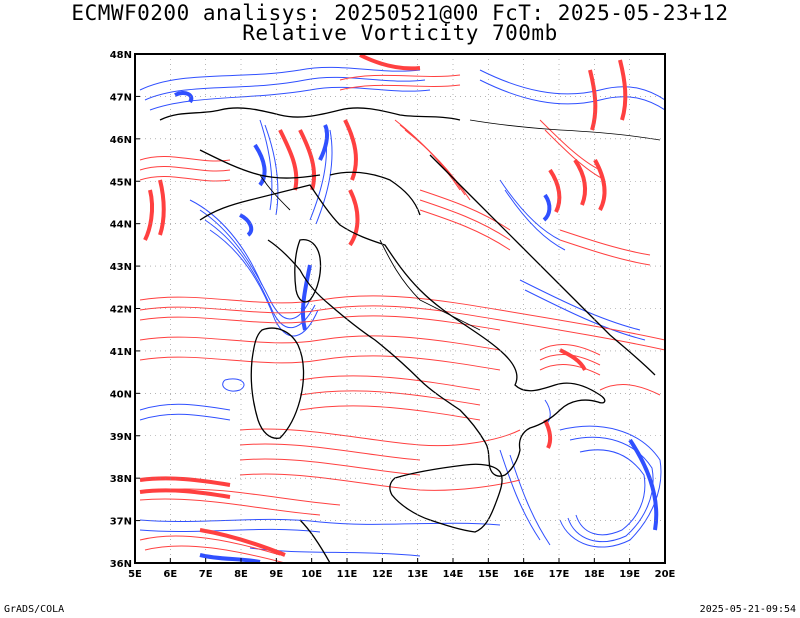  Describe the element at coordinates (559, 574) in the screenshot. I see `lon-tick-label: 17E` at that location.